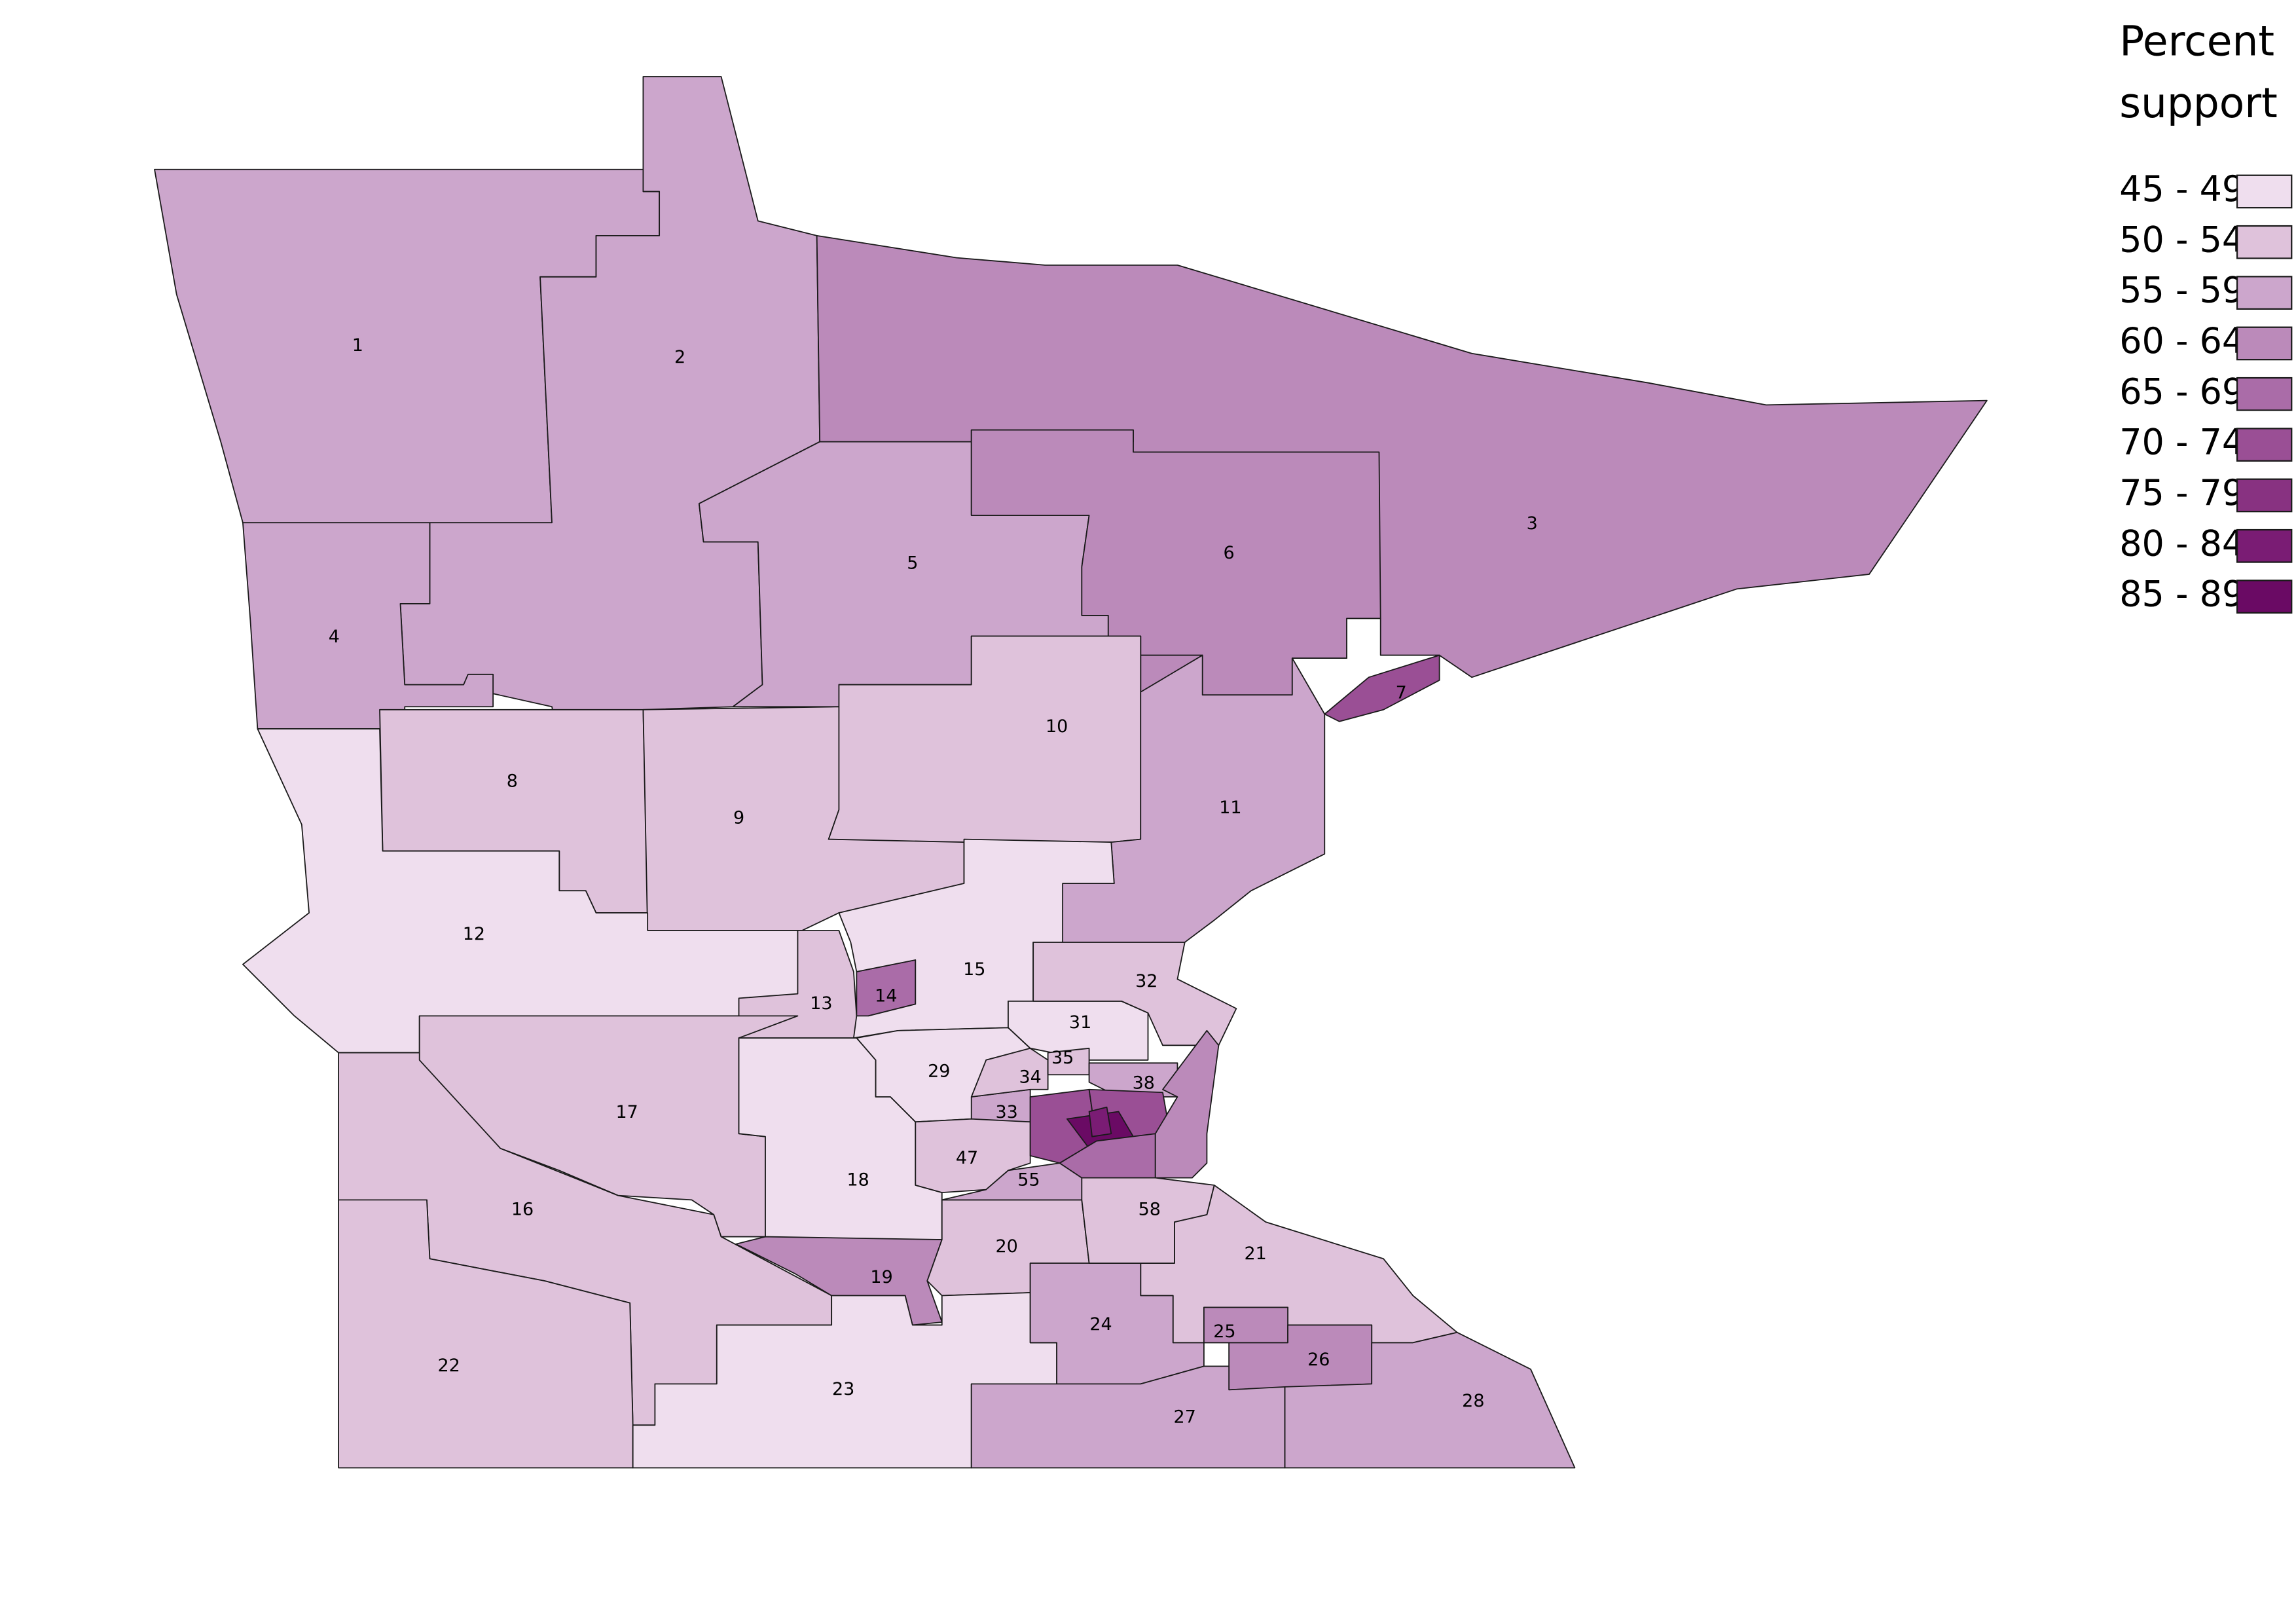 This screenshot has height=1624, width=2296. I want to click on district-label: 28, so click(1473, 1401).